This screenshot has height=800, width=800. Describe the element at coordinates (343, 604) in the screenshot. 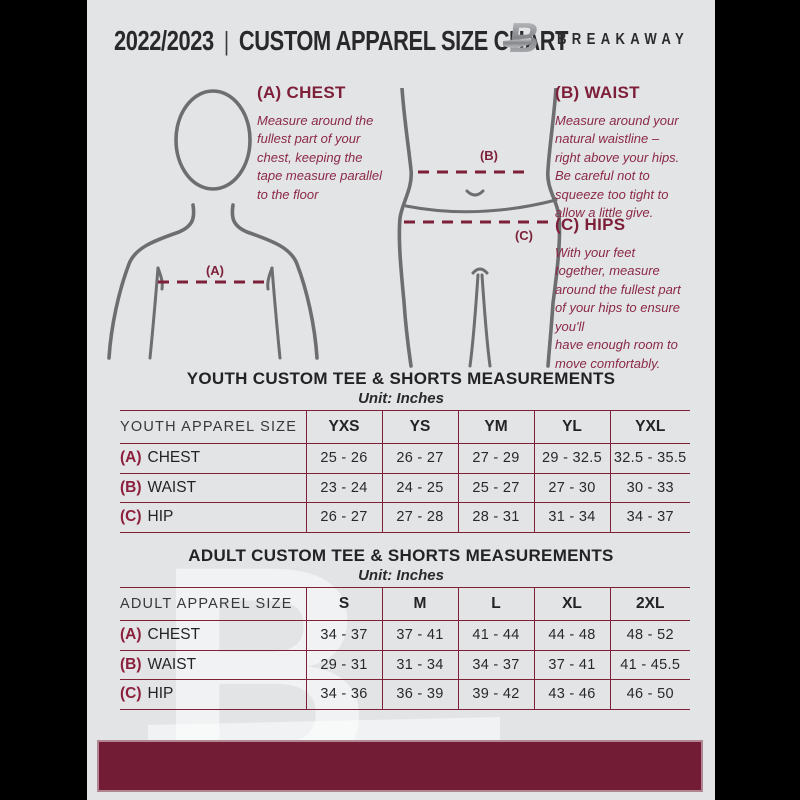

I see `table-header-cell: S` at that location.